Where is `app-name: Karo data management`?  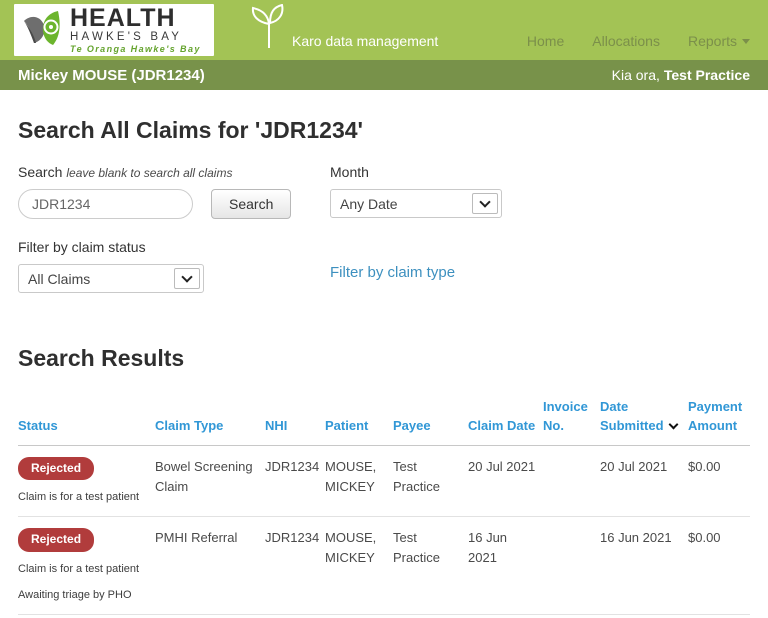 app-name: Karo data management is located at coordinates (365, 41).